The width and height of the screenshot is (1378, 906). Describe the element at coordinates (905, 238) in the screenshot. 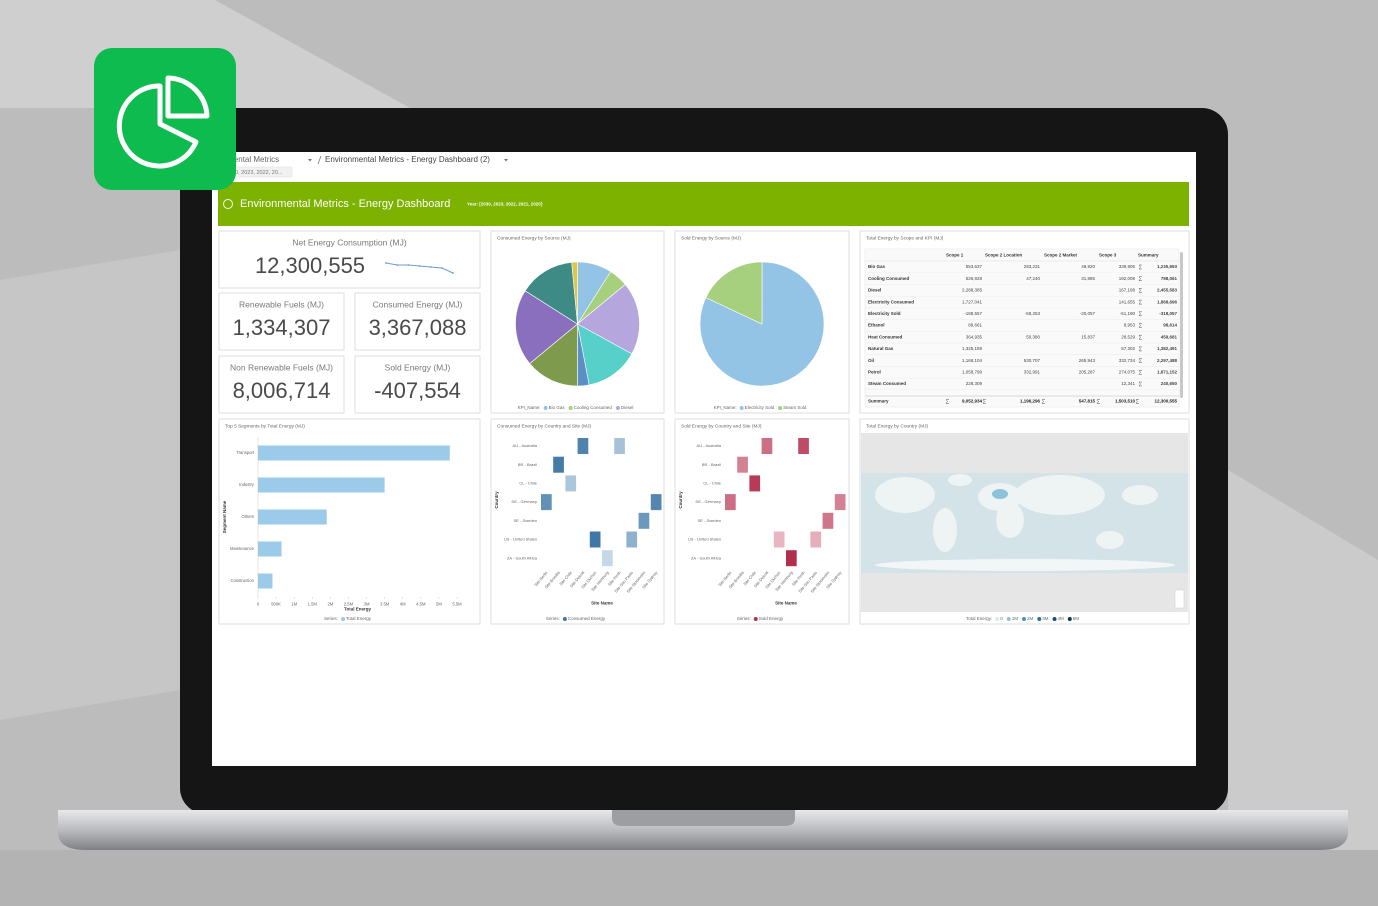

I see `table-title: Total Energy by Scope and KPI (MJ)` at that location.